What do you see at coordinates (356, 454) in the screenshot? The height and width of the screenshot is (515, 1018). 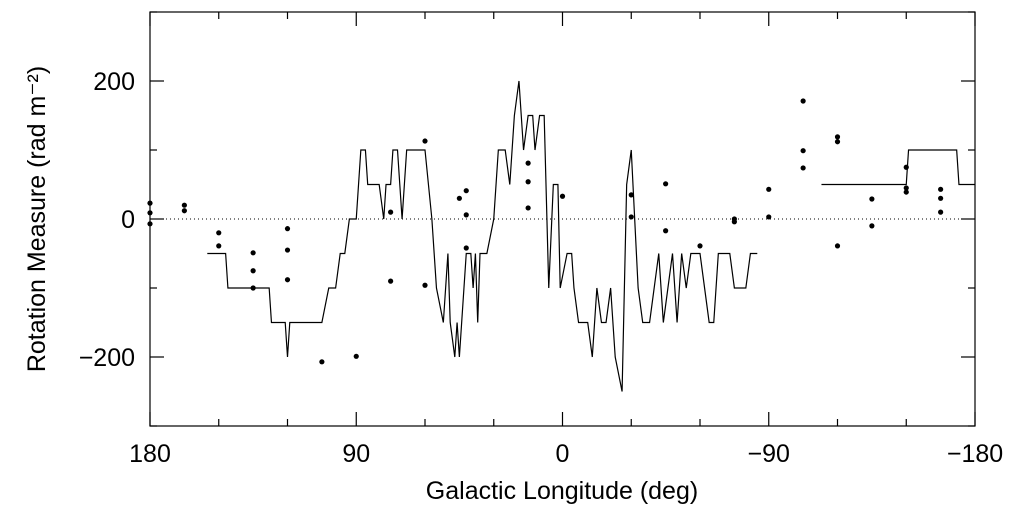 I see `x-tick-label: 90` at bounding box center [356, 454].